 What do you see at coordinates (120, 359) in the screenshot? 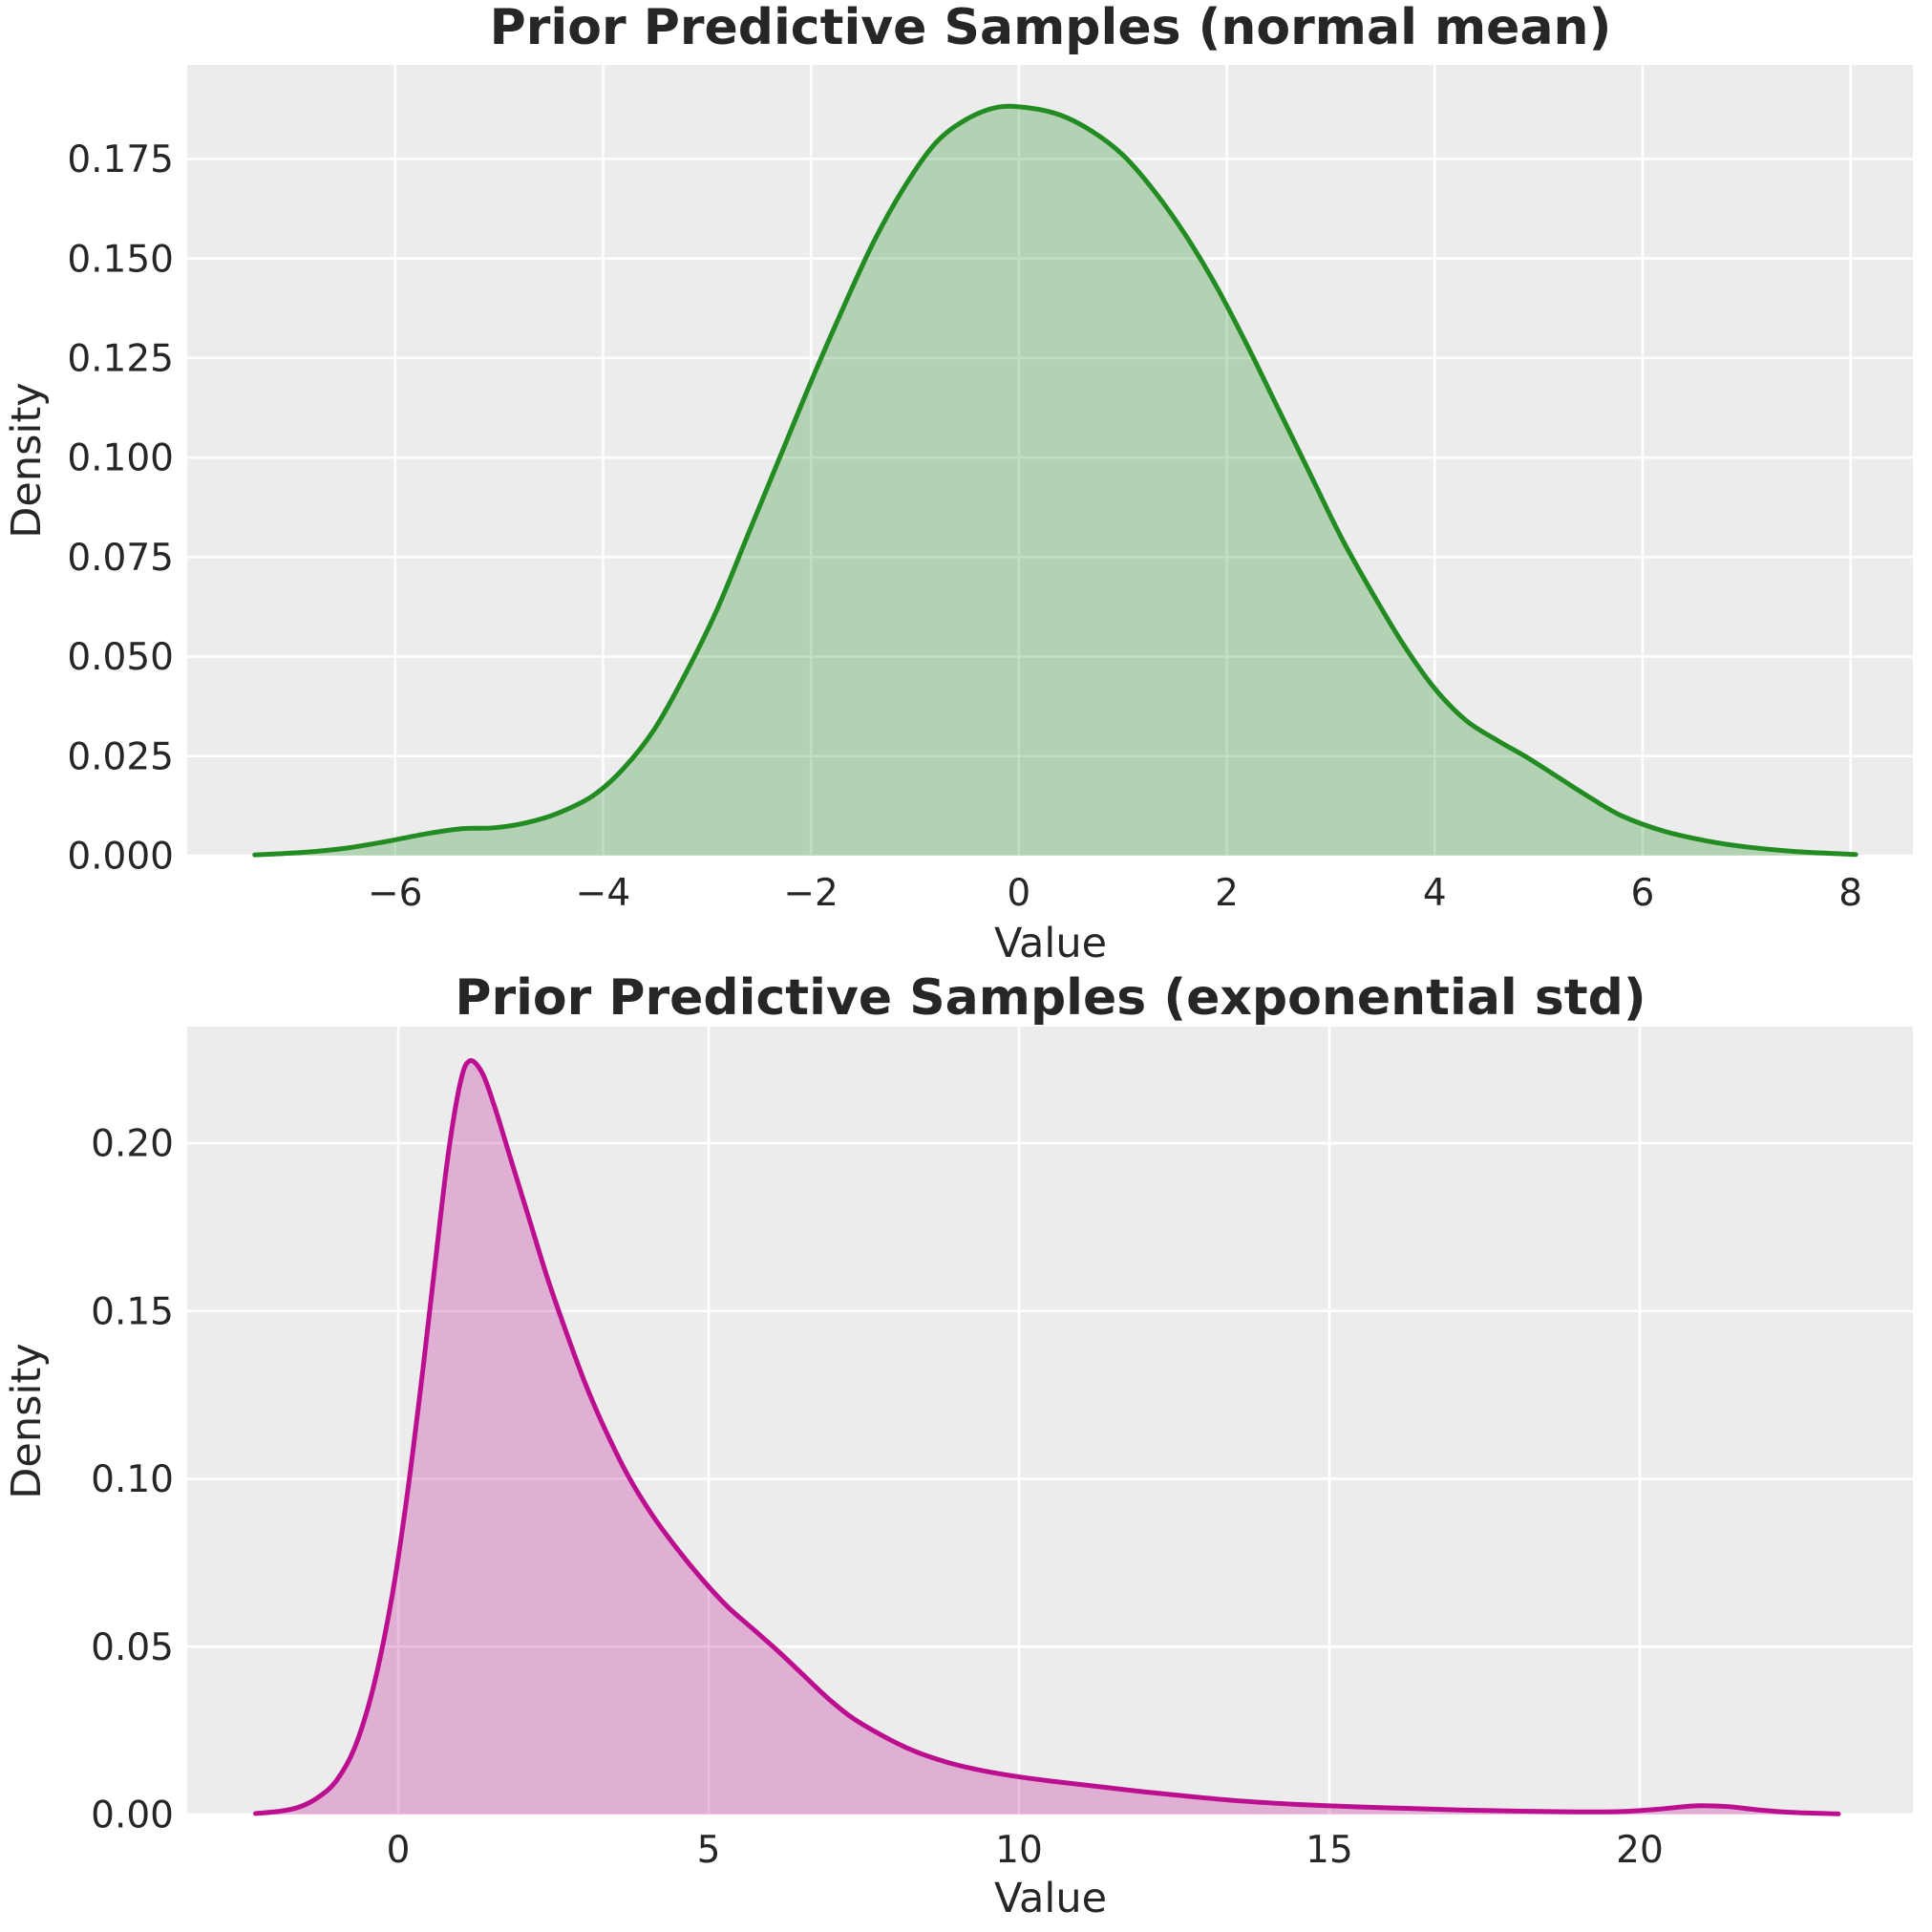
I see `y-tick-label: 0.125` at bounding box center [120, 359].